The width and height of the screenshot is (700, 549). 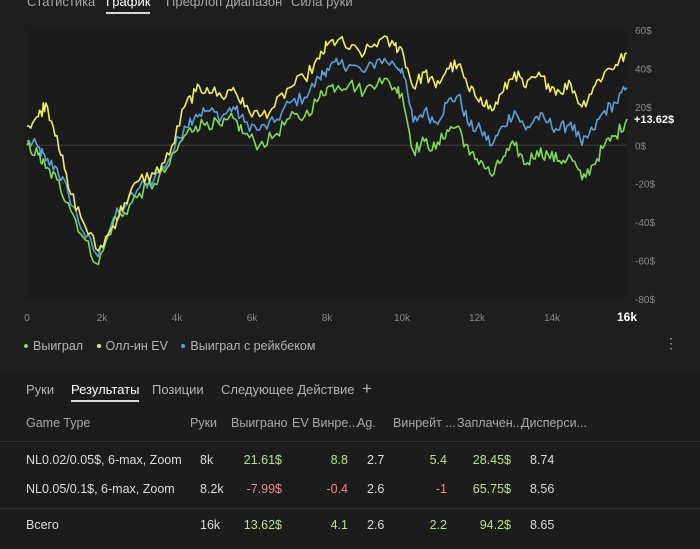 I want to click on y-tick-label: 0$, so click(x=641, y=146).